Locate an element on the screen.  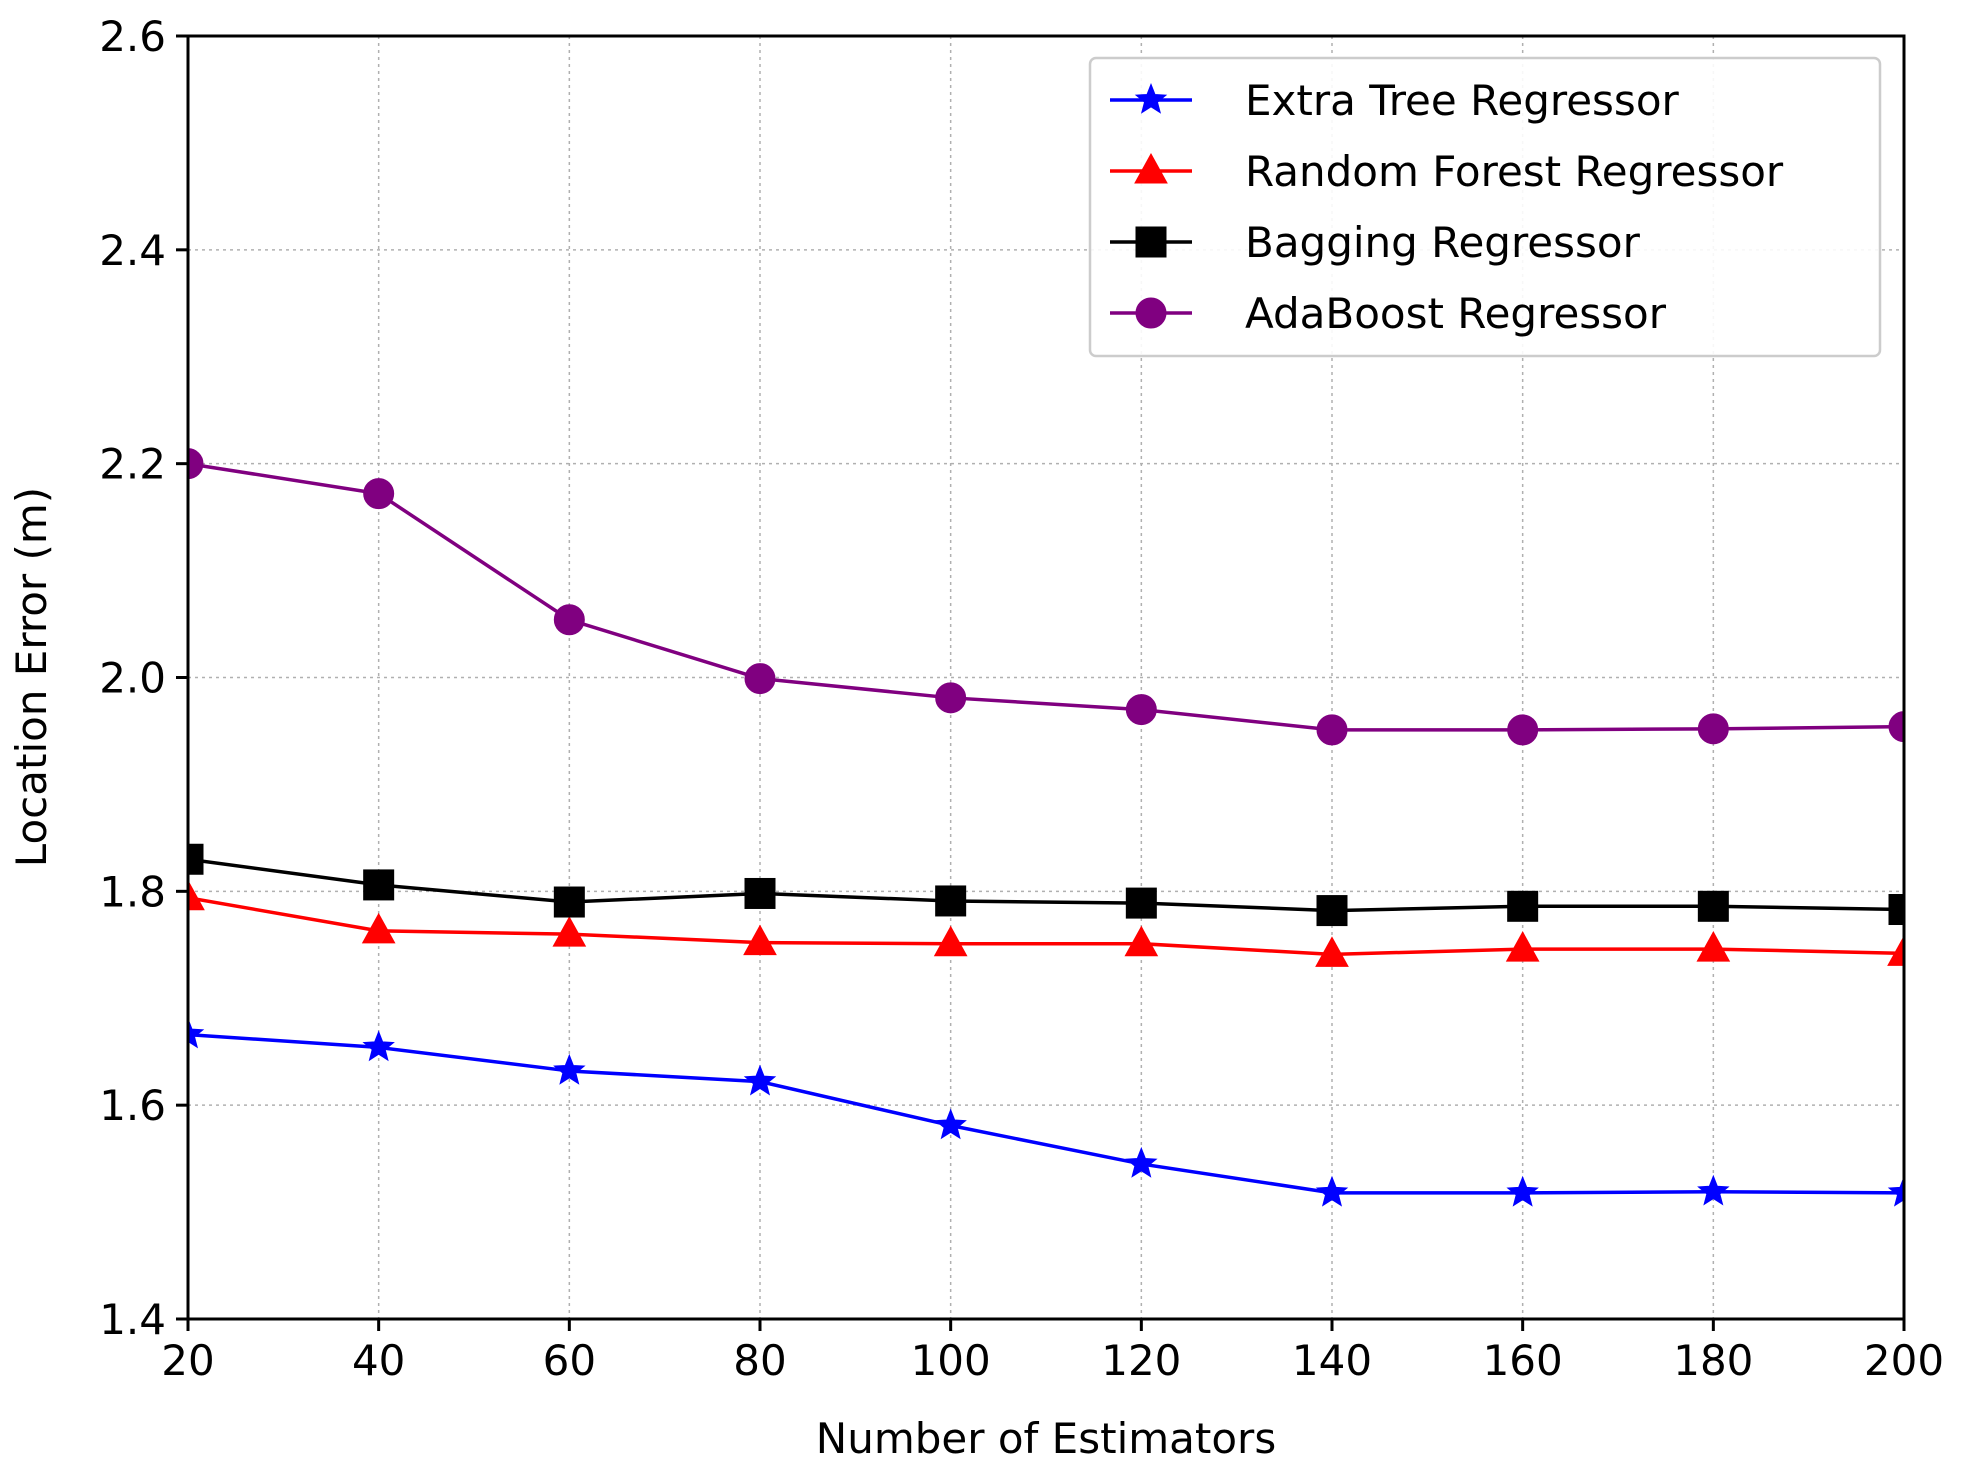
x-tick-label: 20 is located at coordinates (187, 1360).